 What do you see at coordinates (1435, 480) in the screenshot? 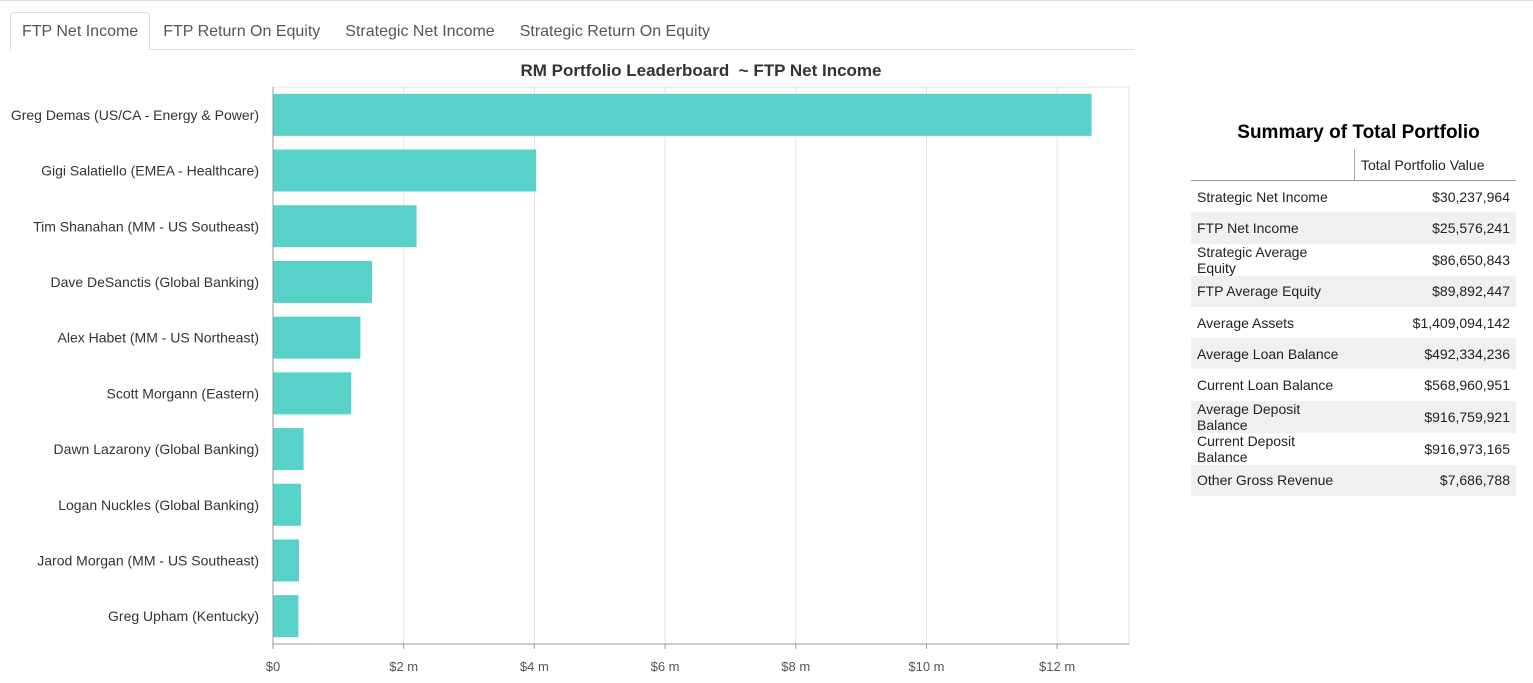
I see `summary-row-value: $7,686,788` at bounding box center [1435, 480].